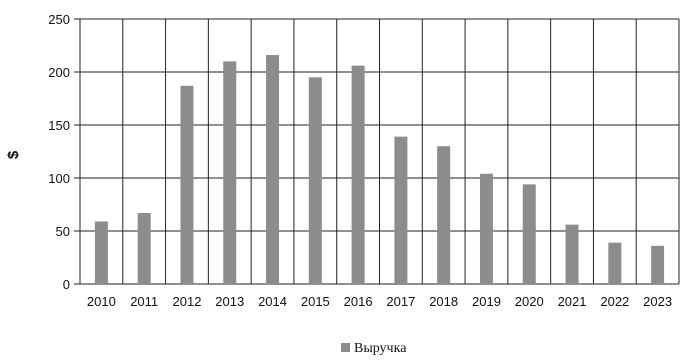  I want to click on x-tick-label: 2014, so click(272, 301).